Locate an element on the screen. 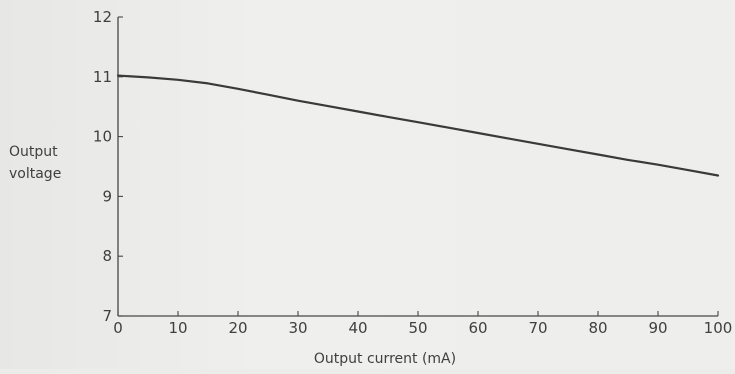 The image size is (735, 374). y-tick-label: 7 is located at coordinates (107, 316).